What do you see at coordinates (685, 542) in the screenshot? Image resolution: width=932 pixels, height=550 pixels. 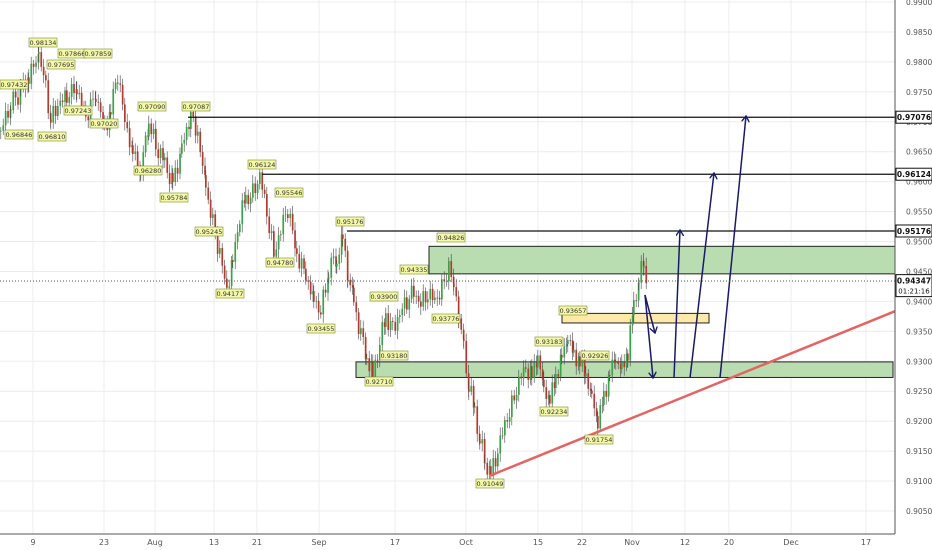 I see `time-tick-label: 12` at bounding box center [685, 542].